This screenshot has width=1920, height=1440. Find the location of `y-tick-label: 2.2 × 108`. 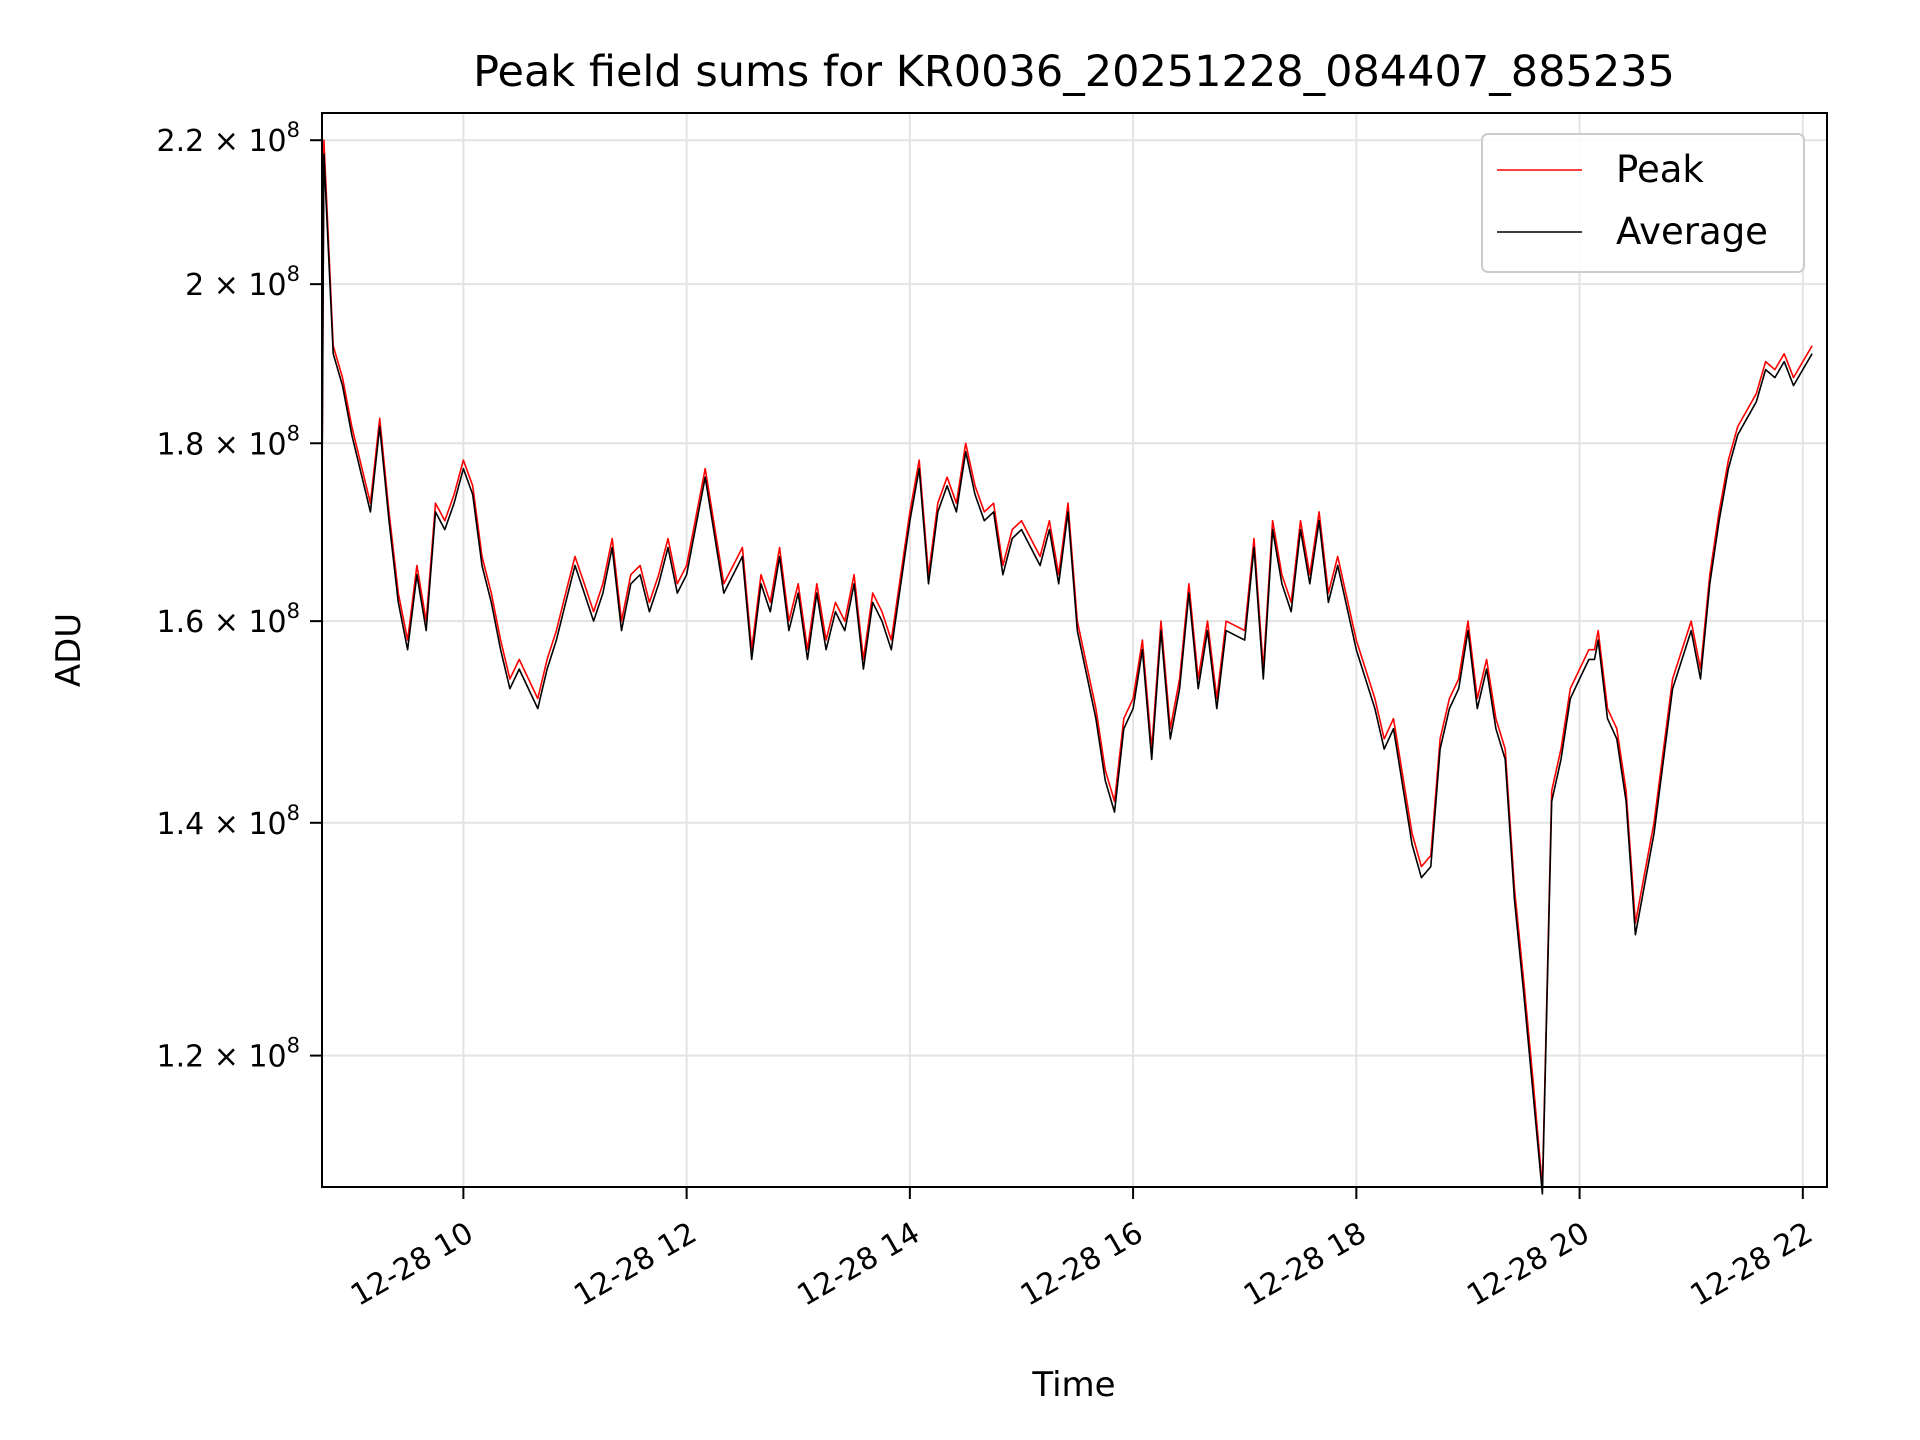

y-tick-label: 2.2 × 108 is located at coordinates (228, 138).